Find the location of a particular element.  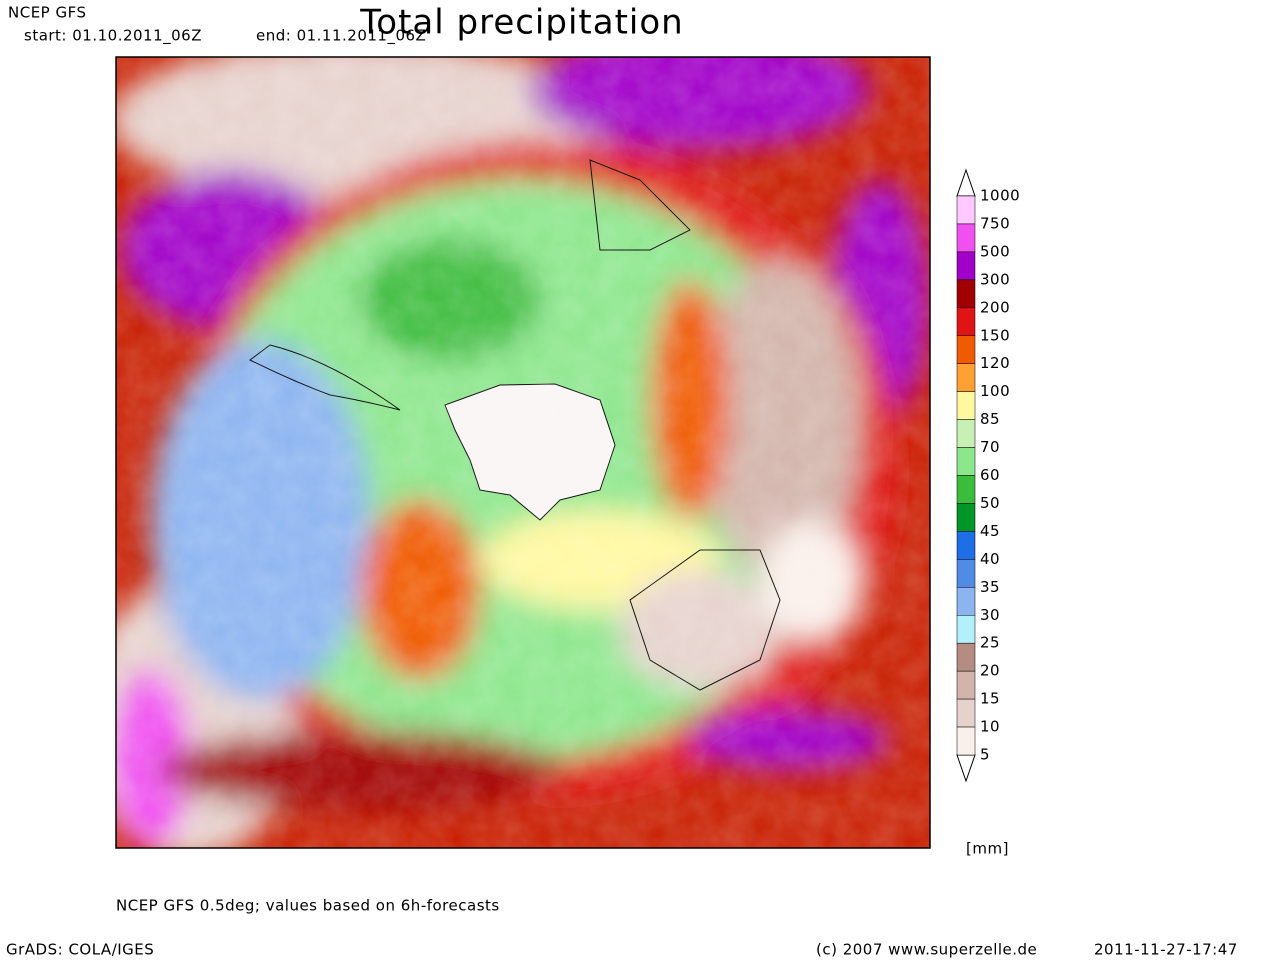

legend-label: 25 is located at coordinates (990, 643).